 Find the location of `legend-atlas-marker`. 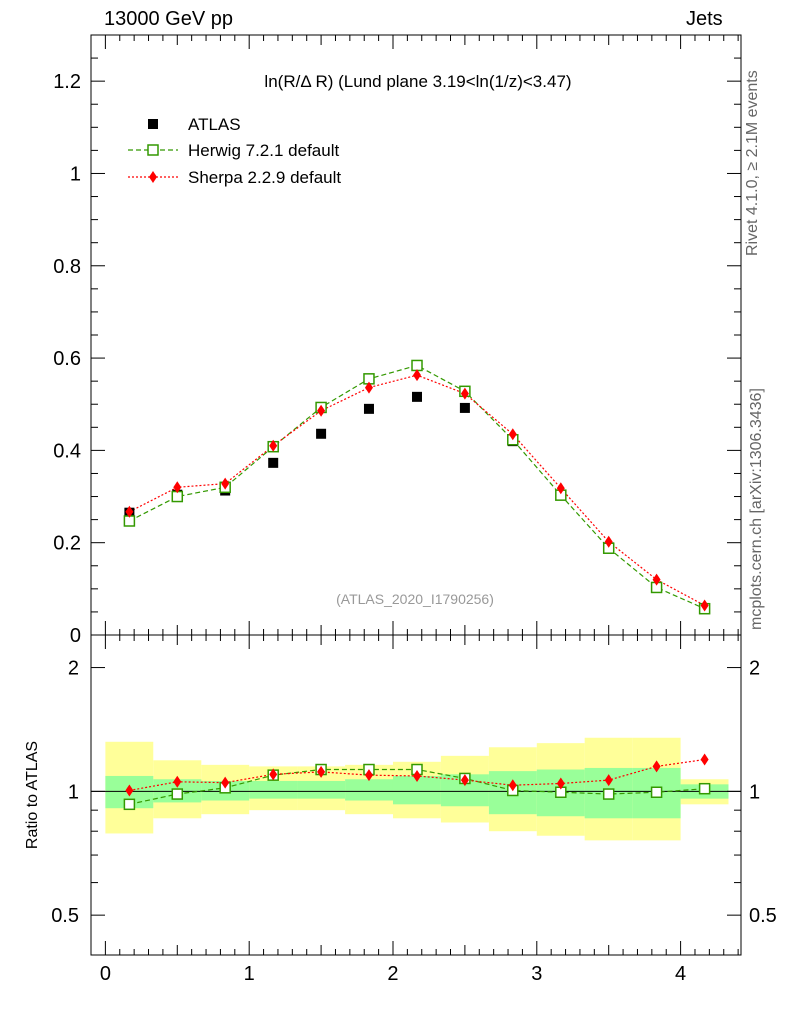

legend-atlas-marker is located at coordinates (153, 124).